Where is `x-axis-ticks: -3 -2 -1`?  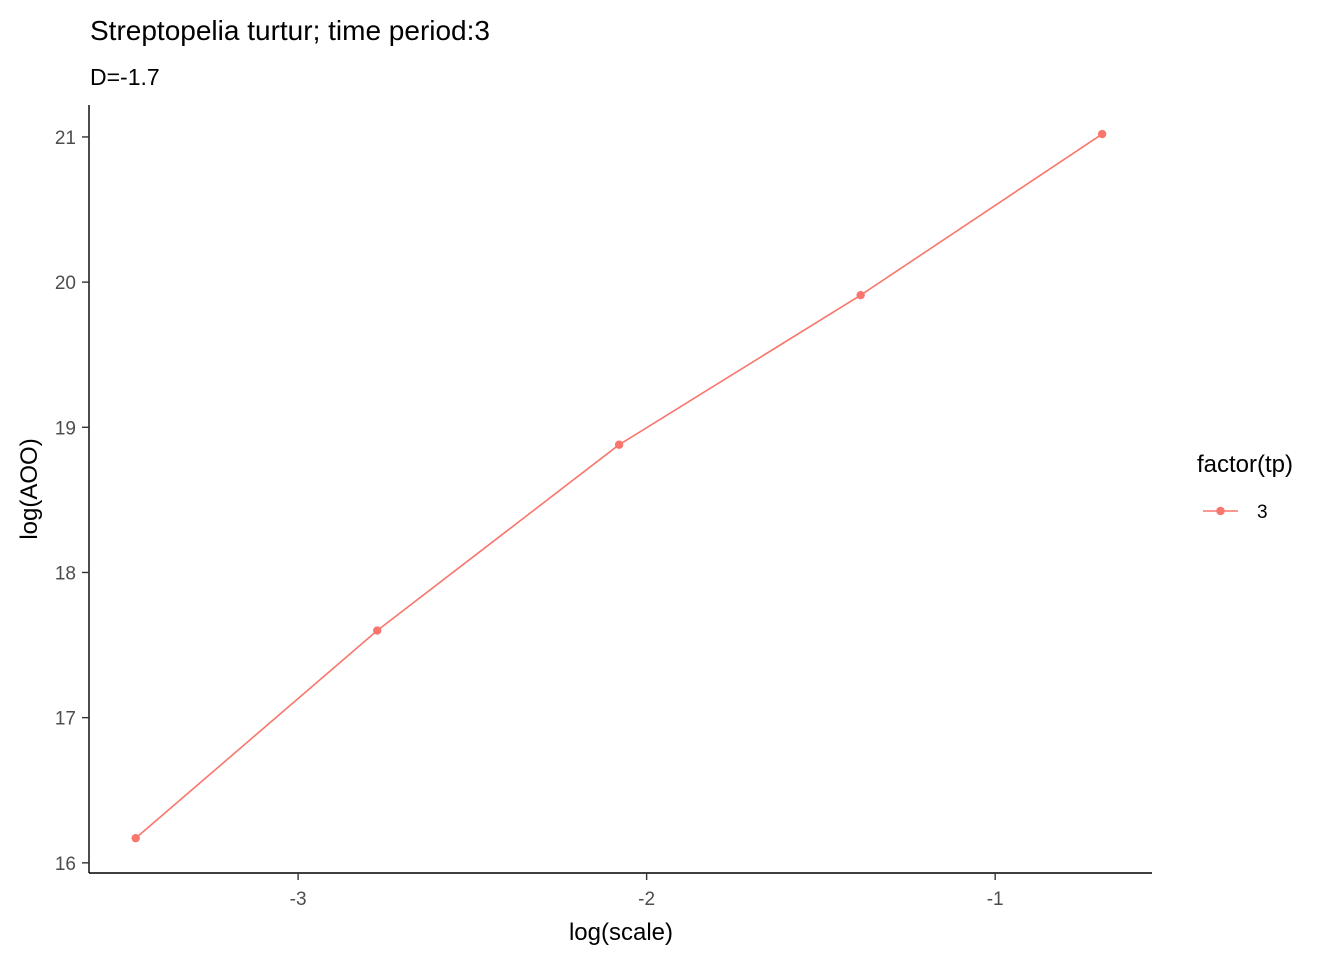
x-axis-ticks: -3 -2 -1 is located at coordinates (647, 891).